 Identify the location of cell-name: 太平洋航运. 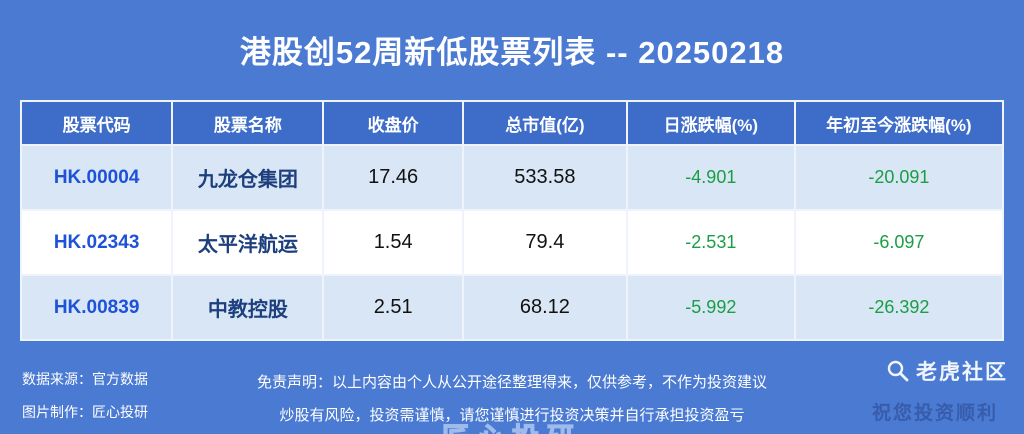
(248, 242).